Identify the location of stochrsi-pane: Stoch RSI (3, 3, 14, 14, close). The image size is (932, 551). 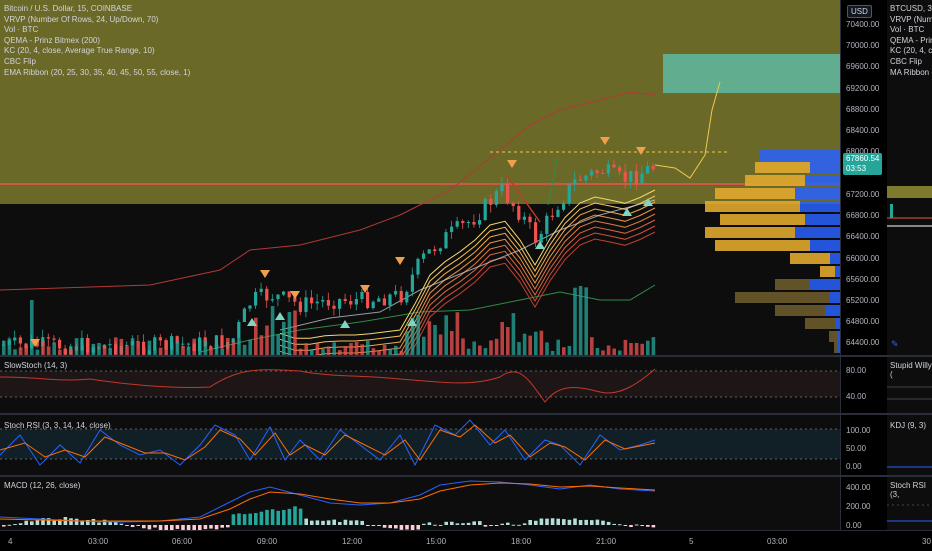
(420, 445).